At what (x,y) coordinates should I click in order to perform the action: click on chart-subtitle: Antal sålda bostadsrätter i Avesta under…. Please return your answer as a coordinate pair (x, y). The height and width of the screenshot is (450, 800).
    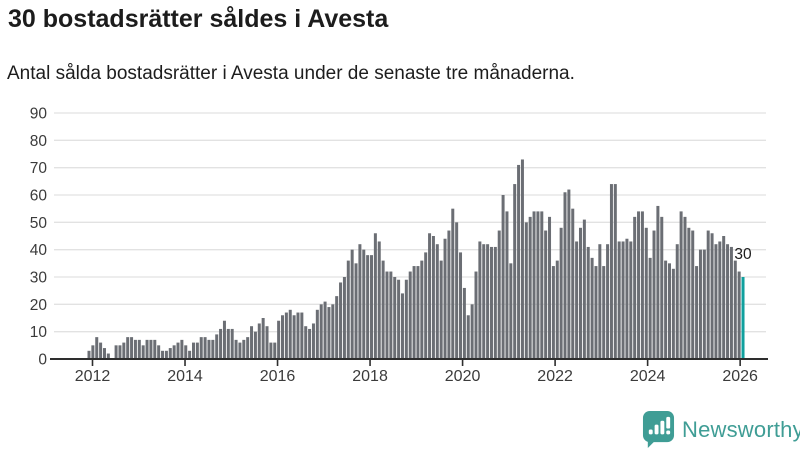
    Looking at the image, I should click on (291, 73).